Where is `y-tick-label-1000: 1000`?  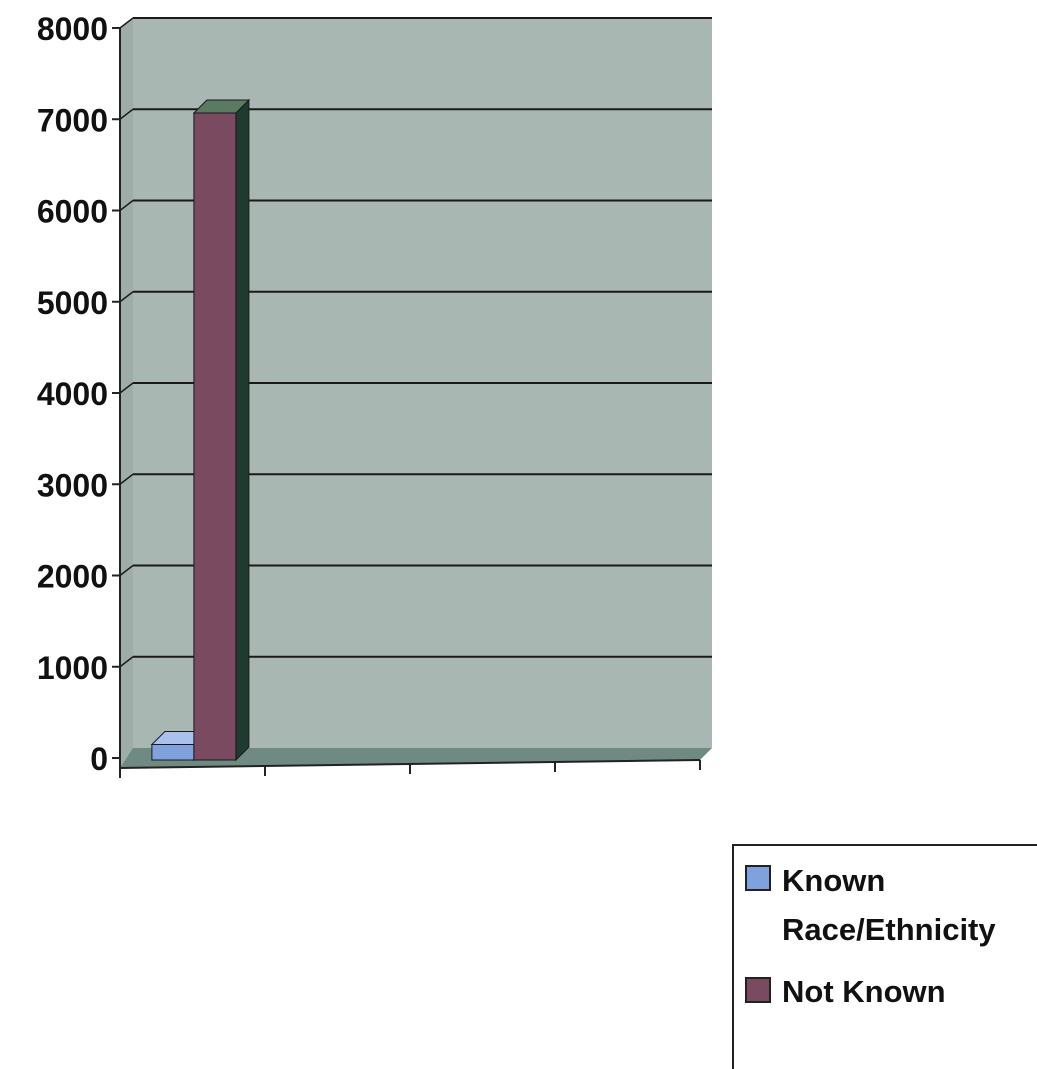 y-tick-label-1000: 1000 is located at coordinates (72, 668).